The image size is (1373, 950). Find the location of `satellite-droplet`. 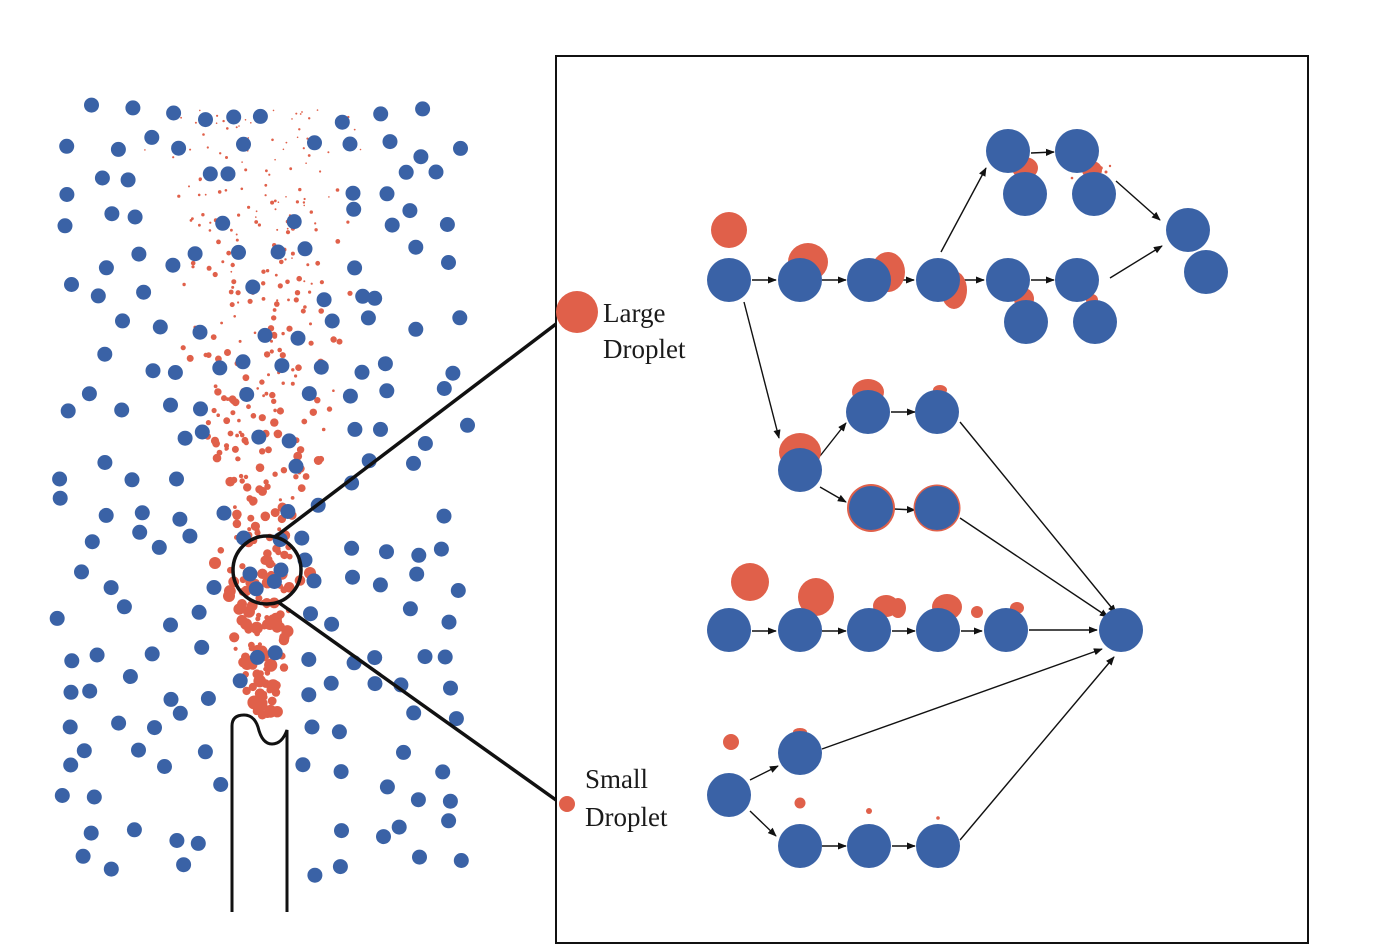

satellite-droplet is located at coordinates (1072, 178).